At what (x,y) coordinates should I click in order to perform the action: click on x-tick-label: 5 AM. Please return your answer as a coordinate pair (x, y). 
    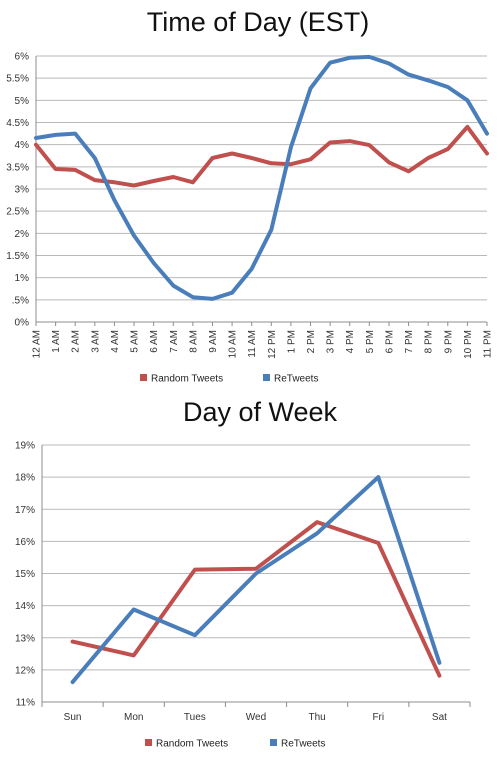
    Looking at the image, I should click on (135, 341).